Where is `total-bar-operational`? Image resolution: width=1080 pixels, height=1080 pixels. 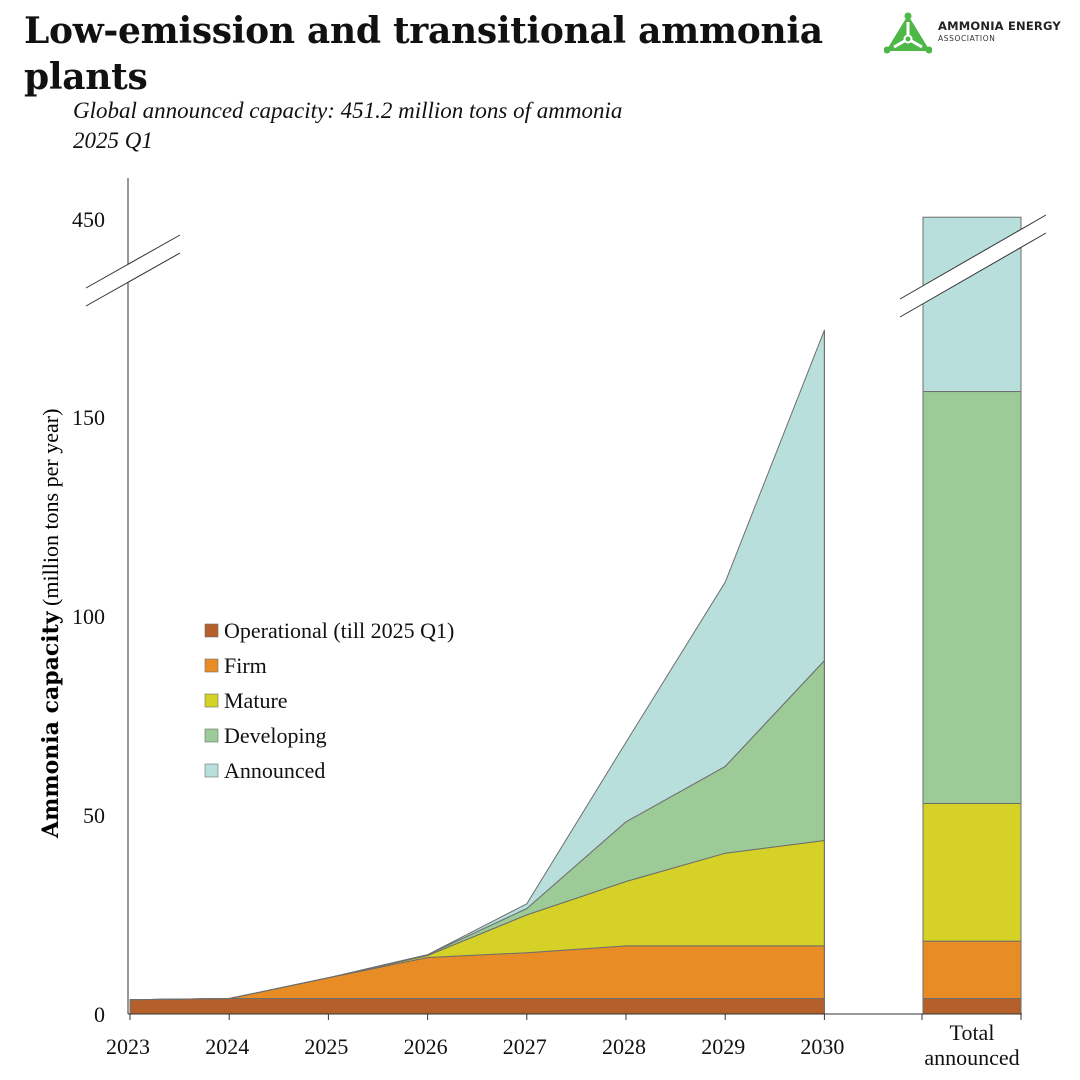 total-bar-operational is located at coordinates (972, 1006).